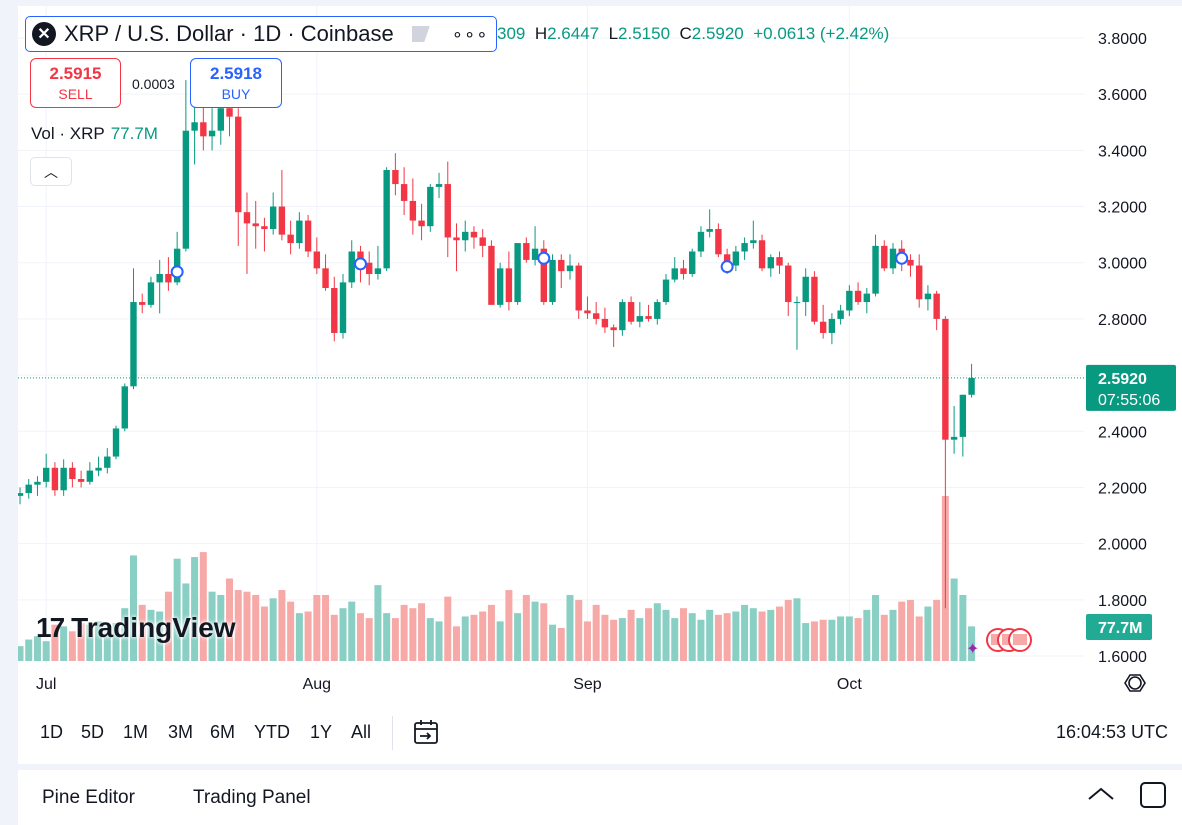 This screenshot has height=825, width=1182. What do you see at coordinates (321, 732) in the screenshot?
I see `range-1y: 1Y` at bounding box center [321, 732].